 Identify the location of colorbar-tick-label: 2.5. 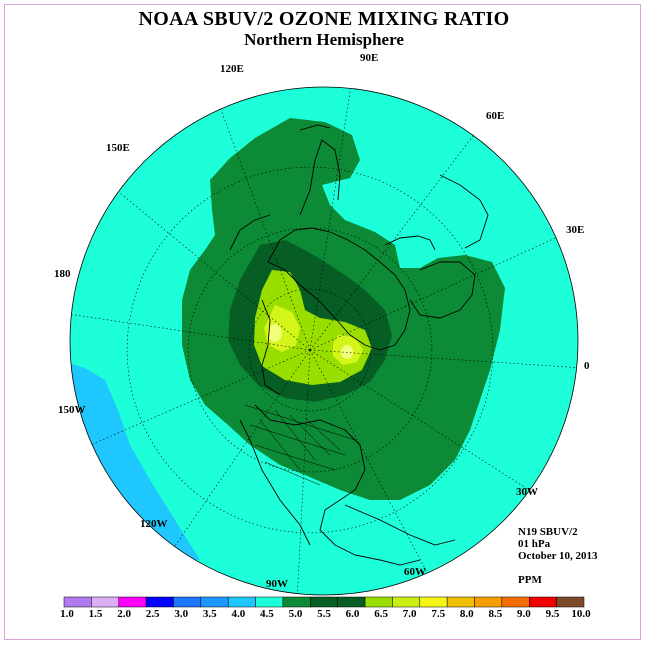
(152, 614).